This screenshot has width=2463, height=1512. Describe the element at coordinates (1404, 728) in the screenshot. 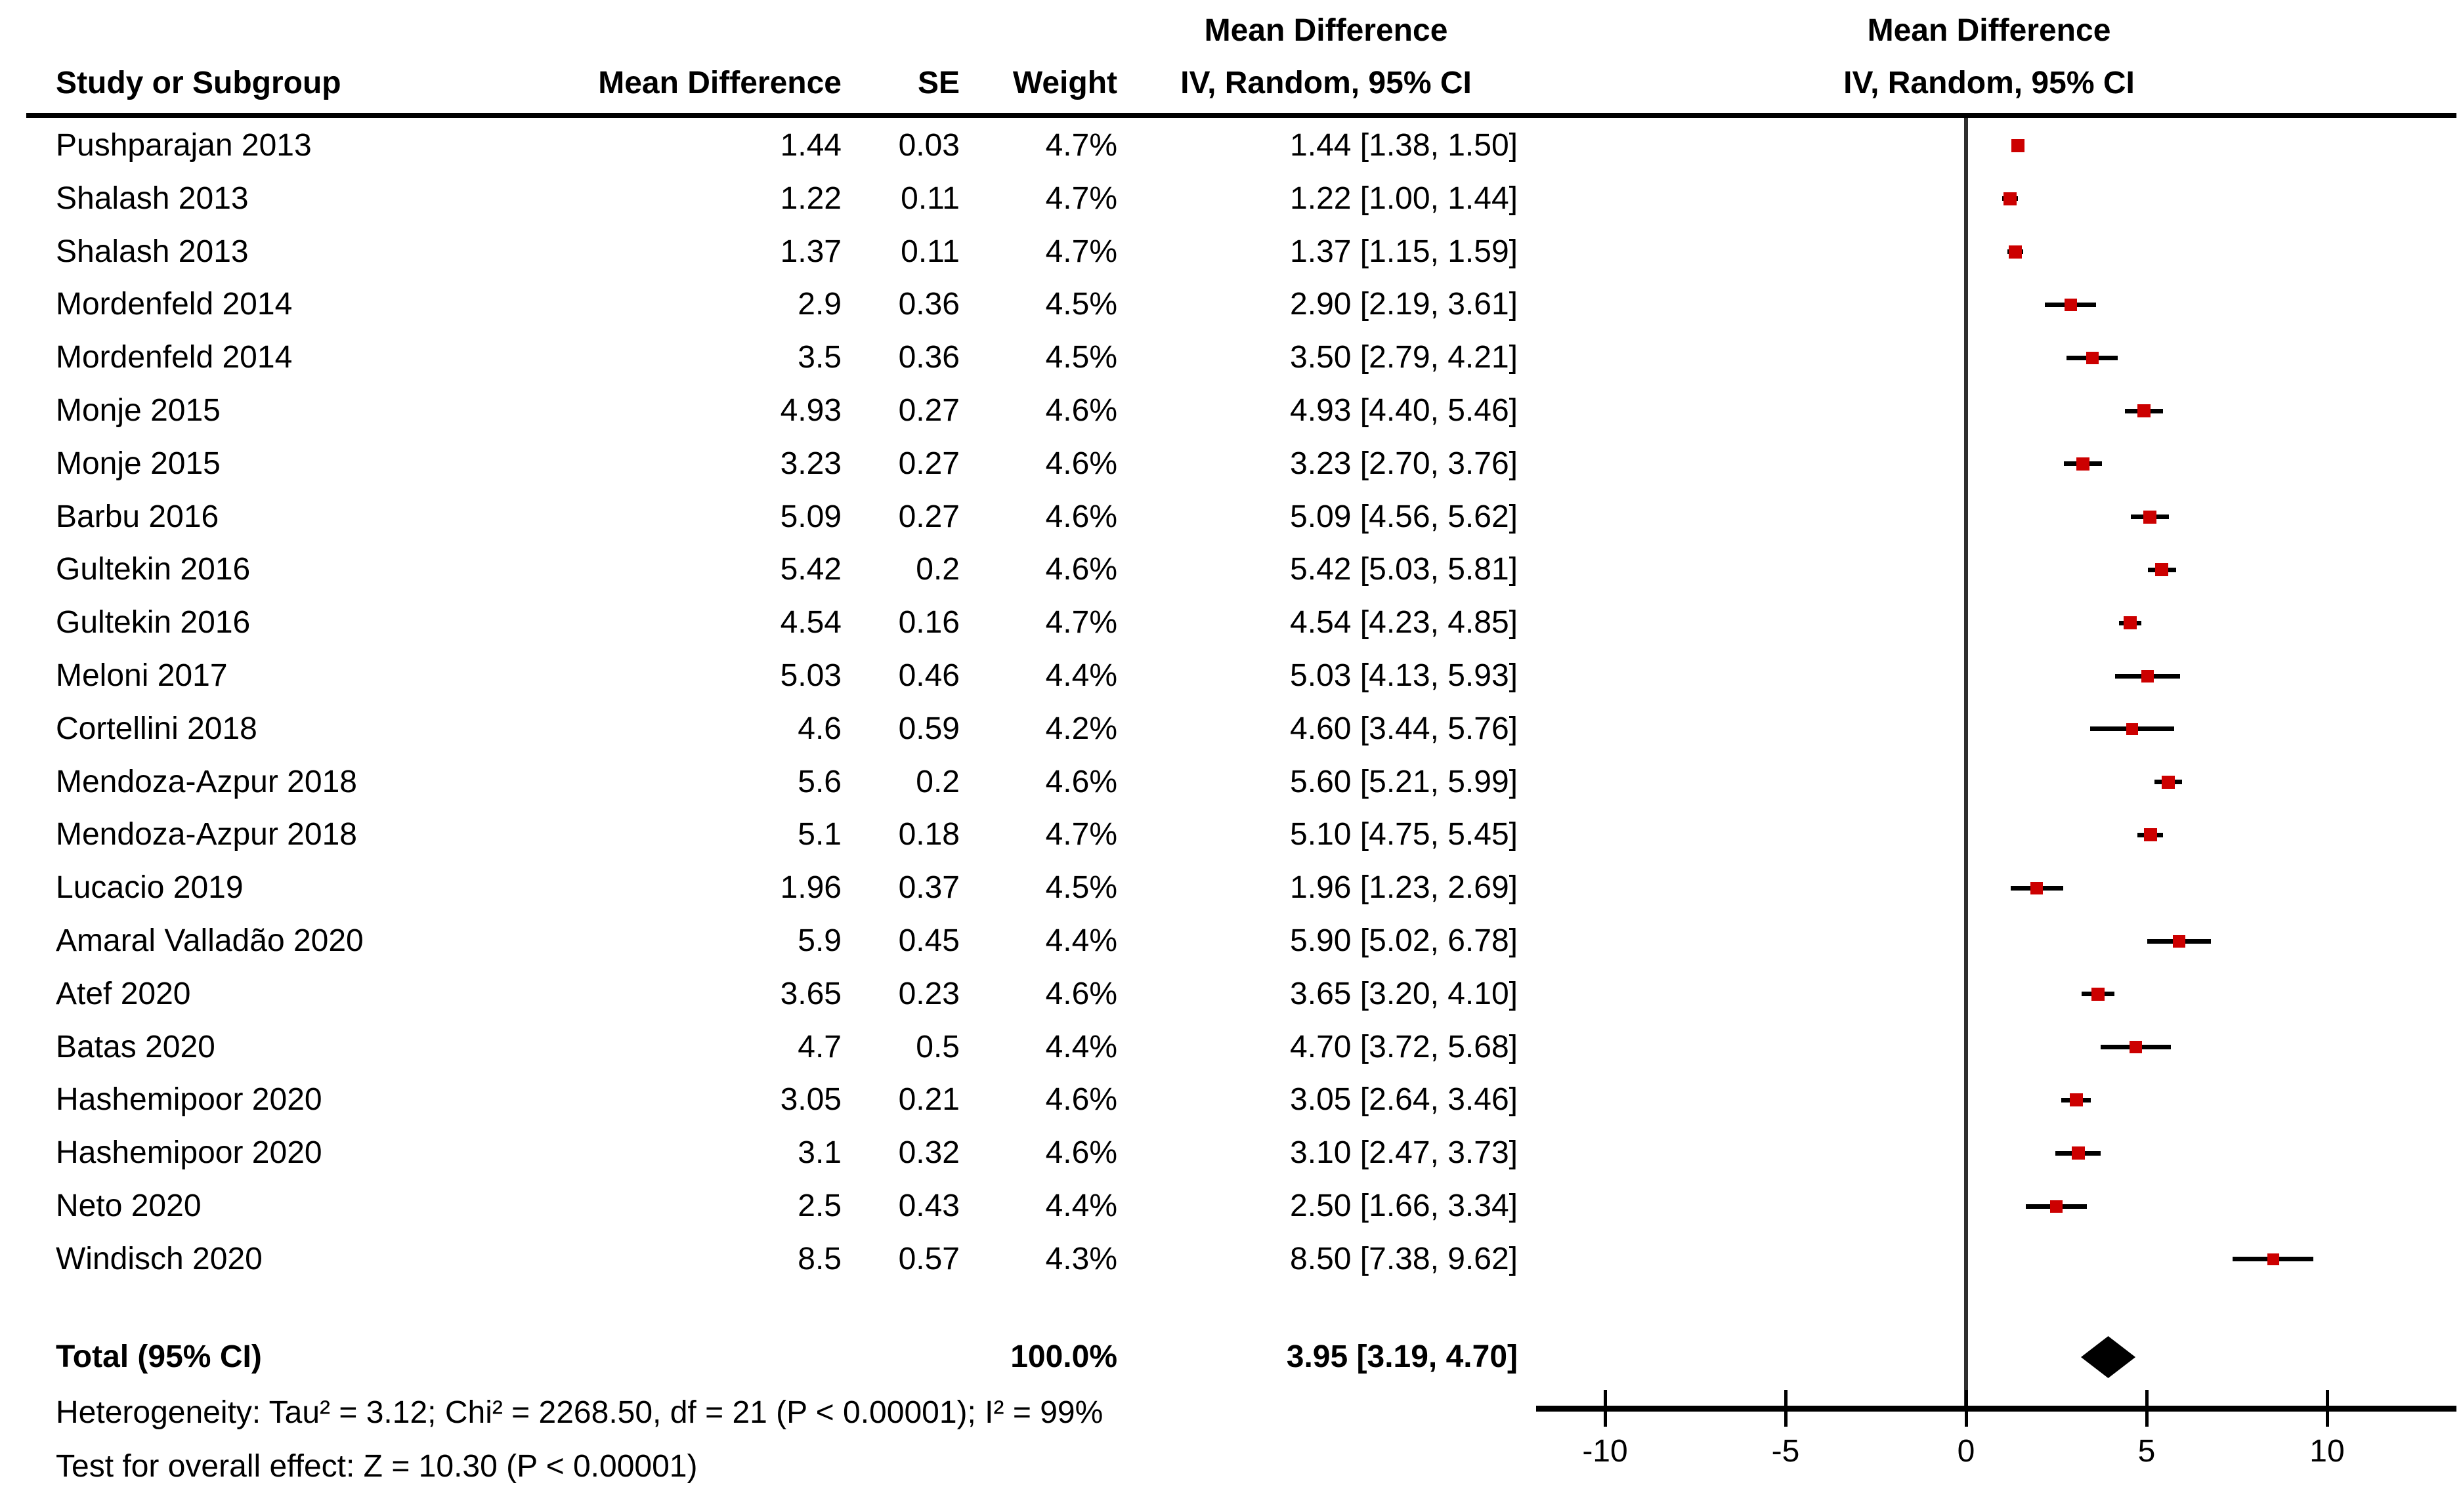

I see `ci-text: 4.60 [3.44, 5.76]` at that location.